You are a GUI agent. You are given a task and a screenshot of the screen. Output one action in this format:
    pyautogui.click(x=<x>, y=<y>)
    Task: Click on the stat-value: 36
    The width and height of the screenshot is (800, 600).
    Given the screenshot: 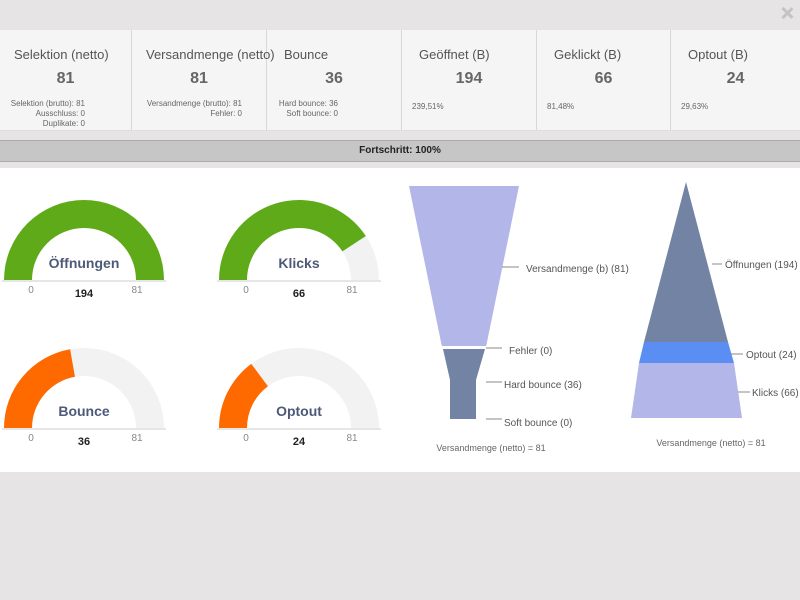 What is the action you would take?
    pyautogui.click(x=334, y=78)
    